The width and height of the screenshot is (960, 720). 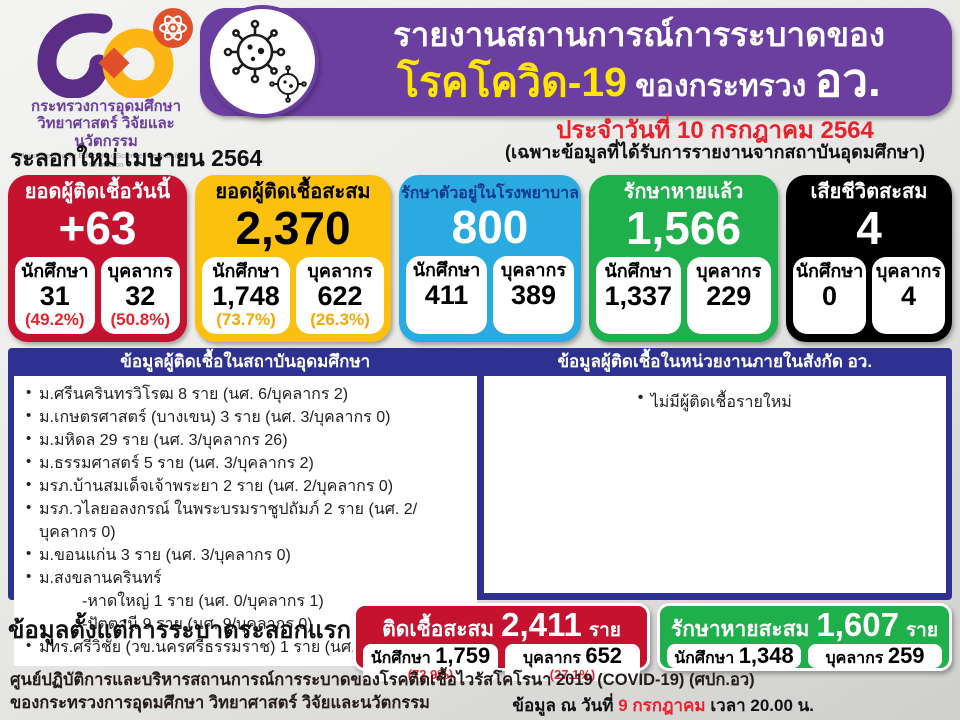 I want to click on sub-value: 622, so click(x=340, y=295).